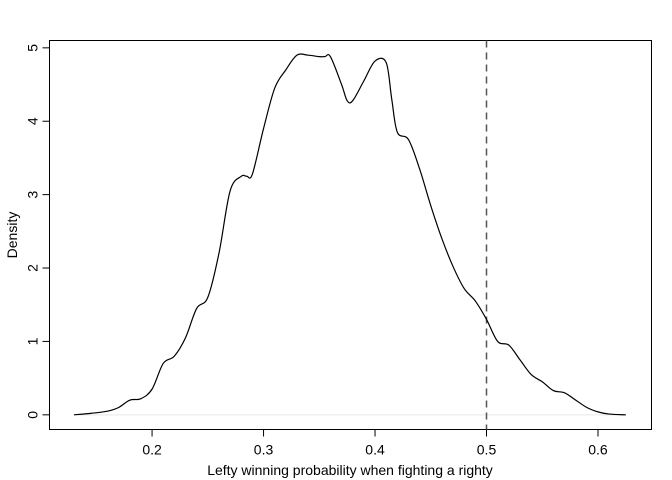 This screenshot has height=480, width=672. Describe the element at coordinates (152, 450) in the screenshot. I see `x-tick-label: 0.2` at that location.